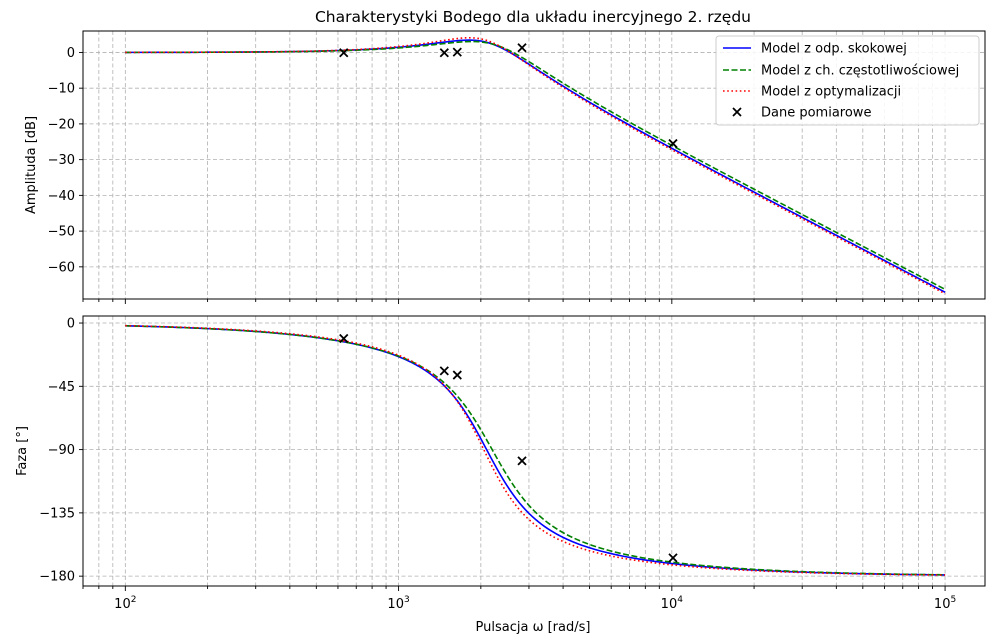 This screenshot has height=640, width=1000. Describe the element at coordinates (61, 196) in the screenshot. I see `y-tick-label: −40` at that location.